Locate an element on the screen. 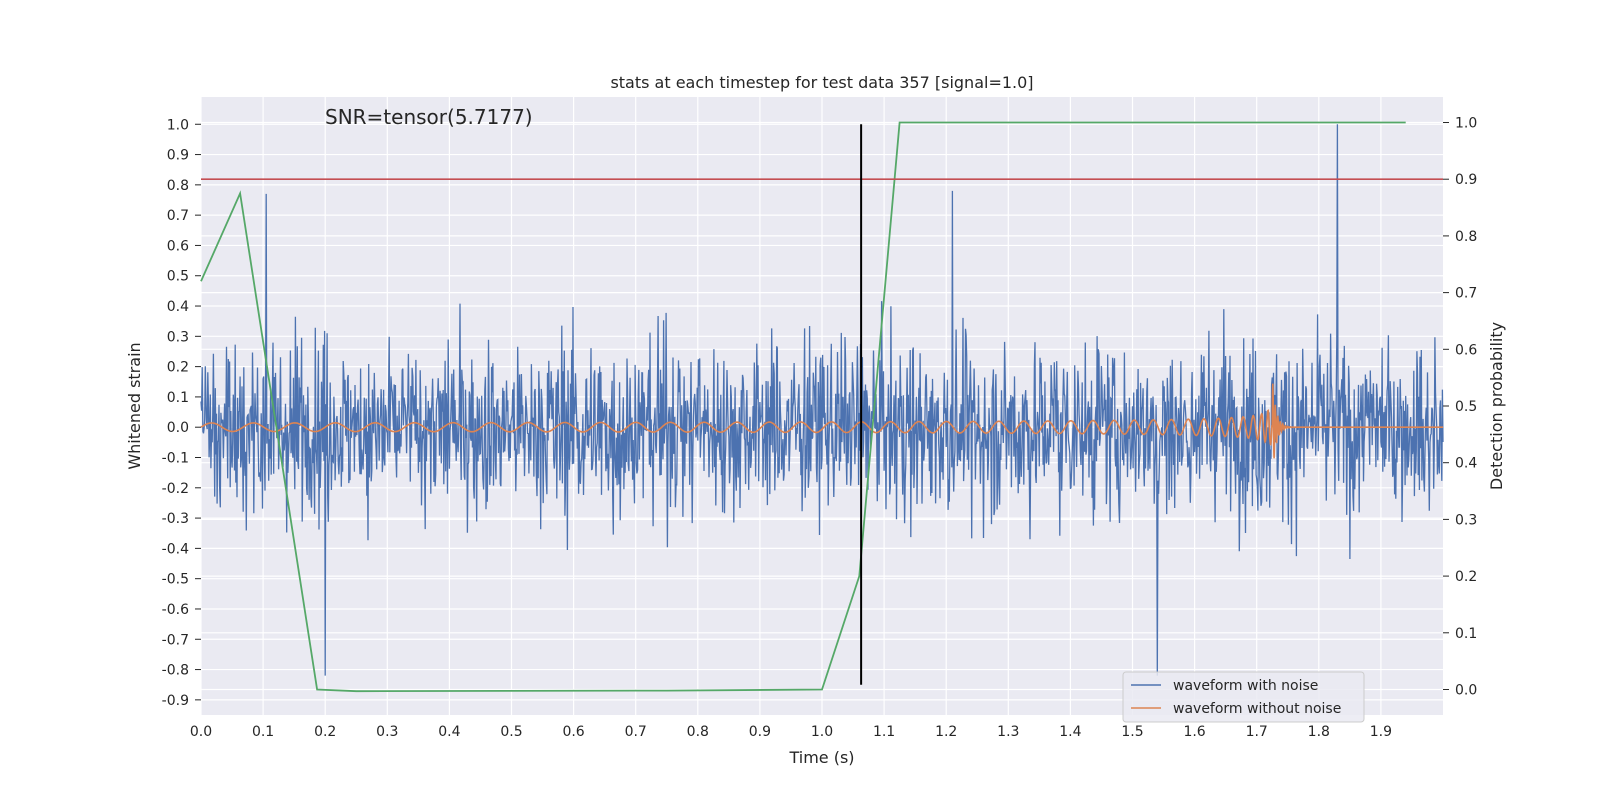 The image size is (1600, 800). x-tick-label: 0.5 is located at coordinates (511, 732).